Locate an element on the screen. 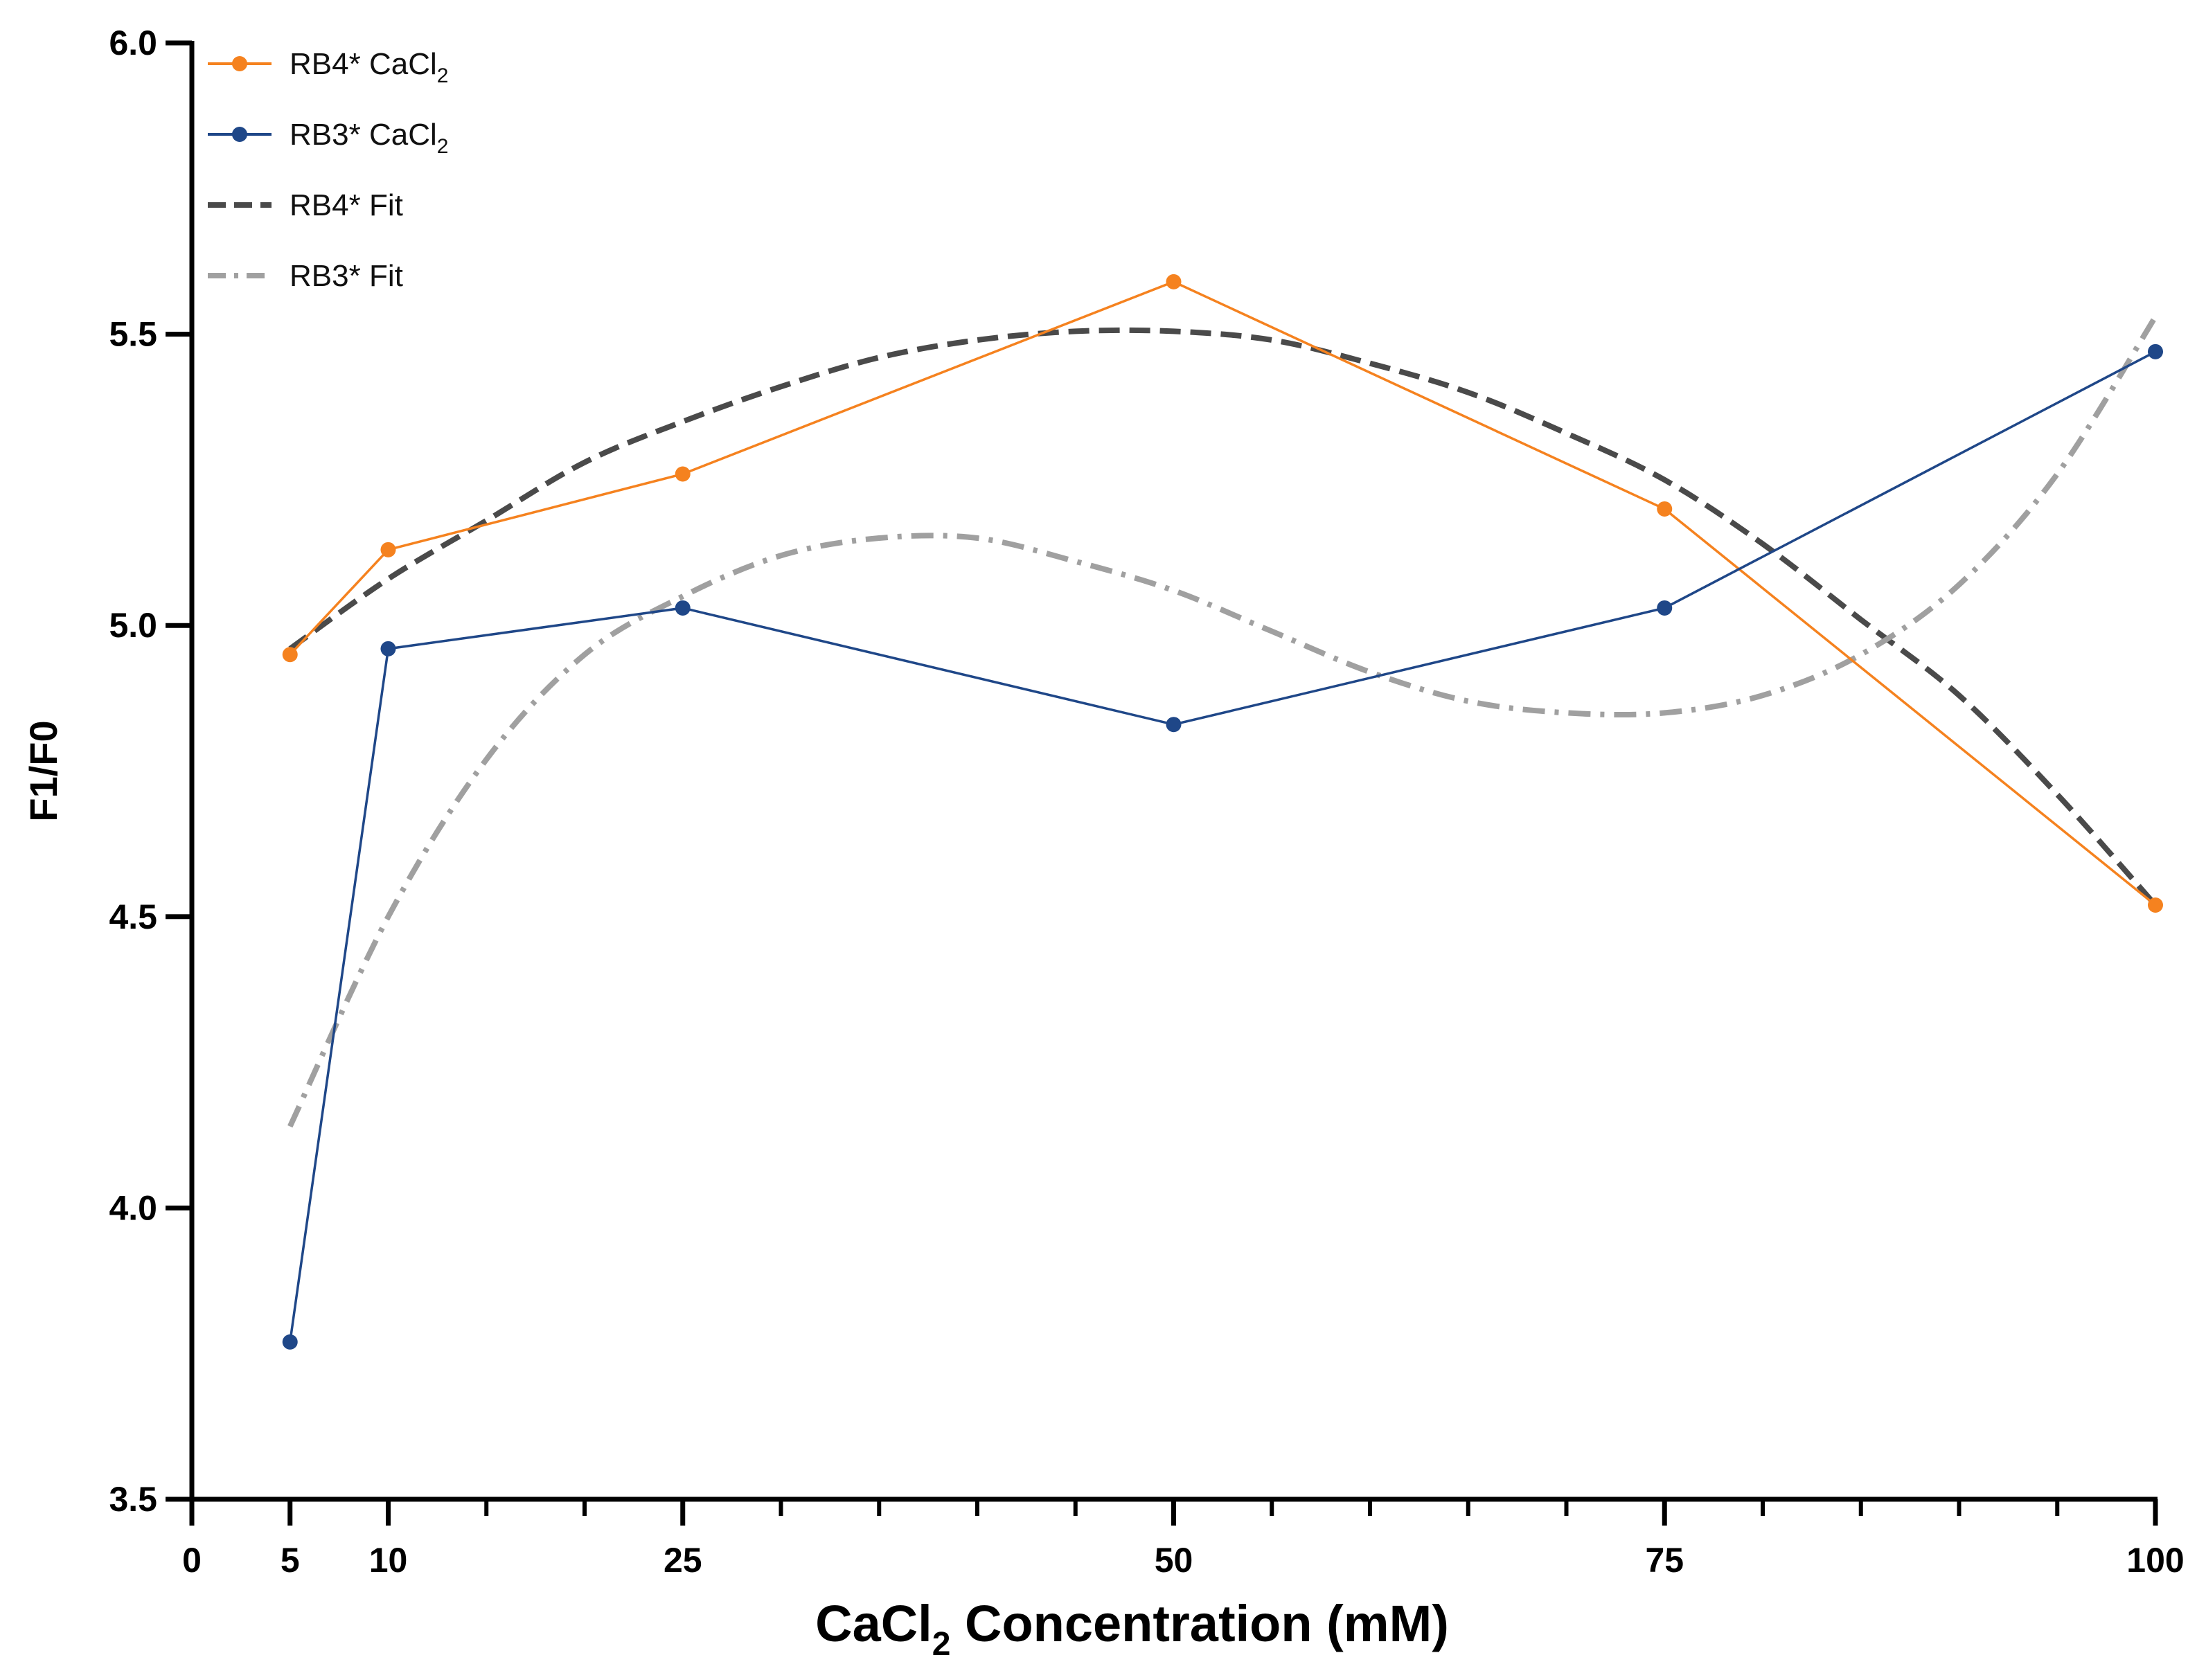 The height and width of the screenshot is (1680, 2206). y-tick-label-5.5: 5.5 is located at coordinates (133, 334).